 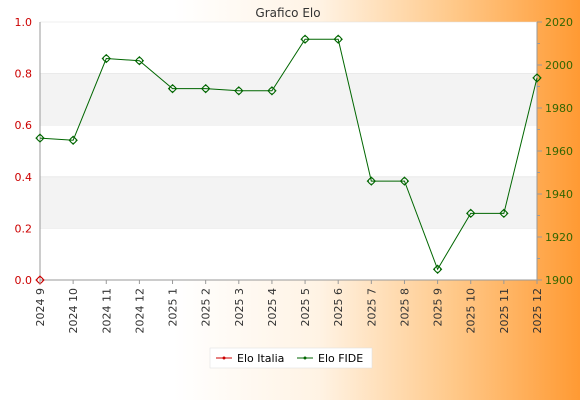 What do you see at coordinates (272, 307) in the screenshot?
I see `x-tick-label: 2025 4` at bounding box center [272, 307].